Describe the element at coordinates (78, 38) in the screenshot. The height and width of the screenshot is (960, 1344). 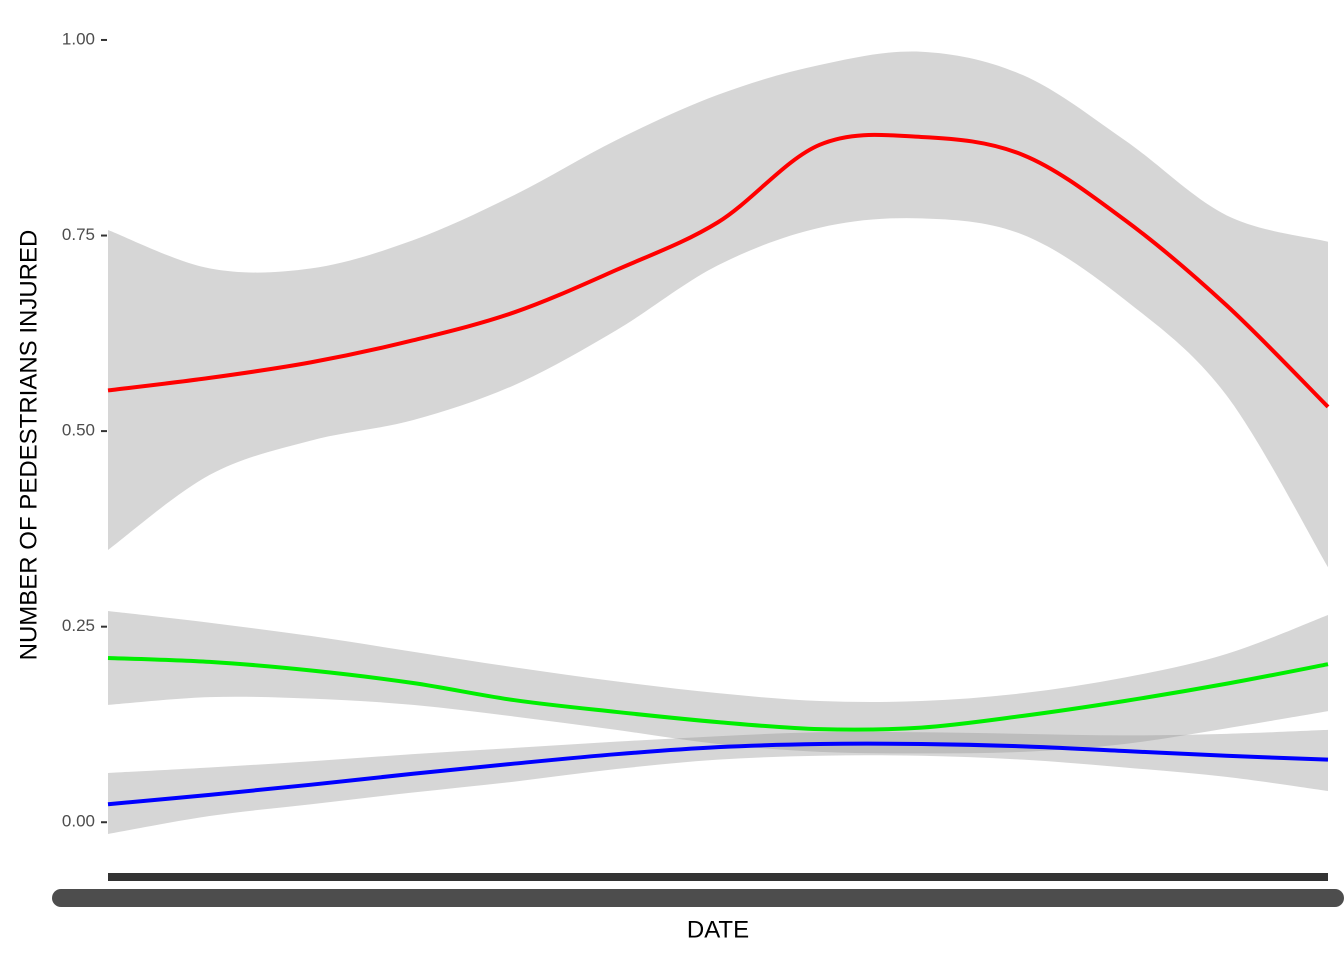
I see `y-tick-label: 1.00` at that location.